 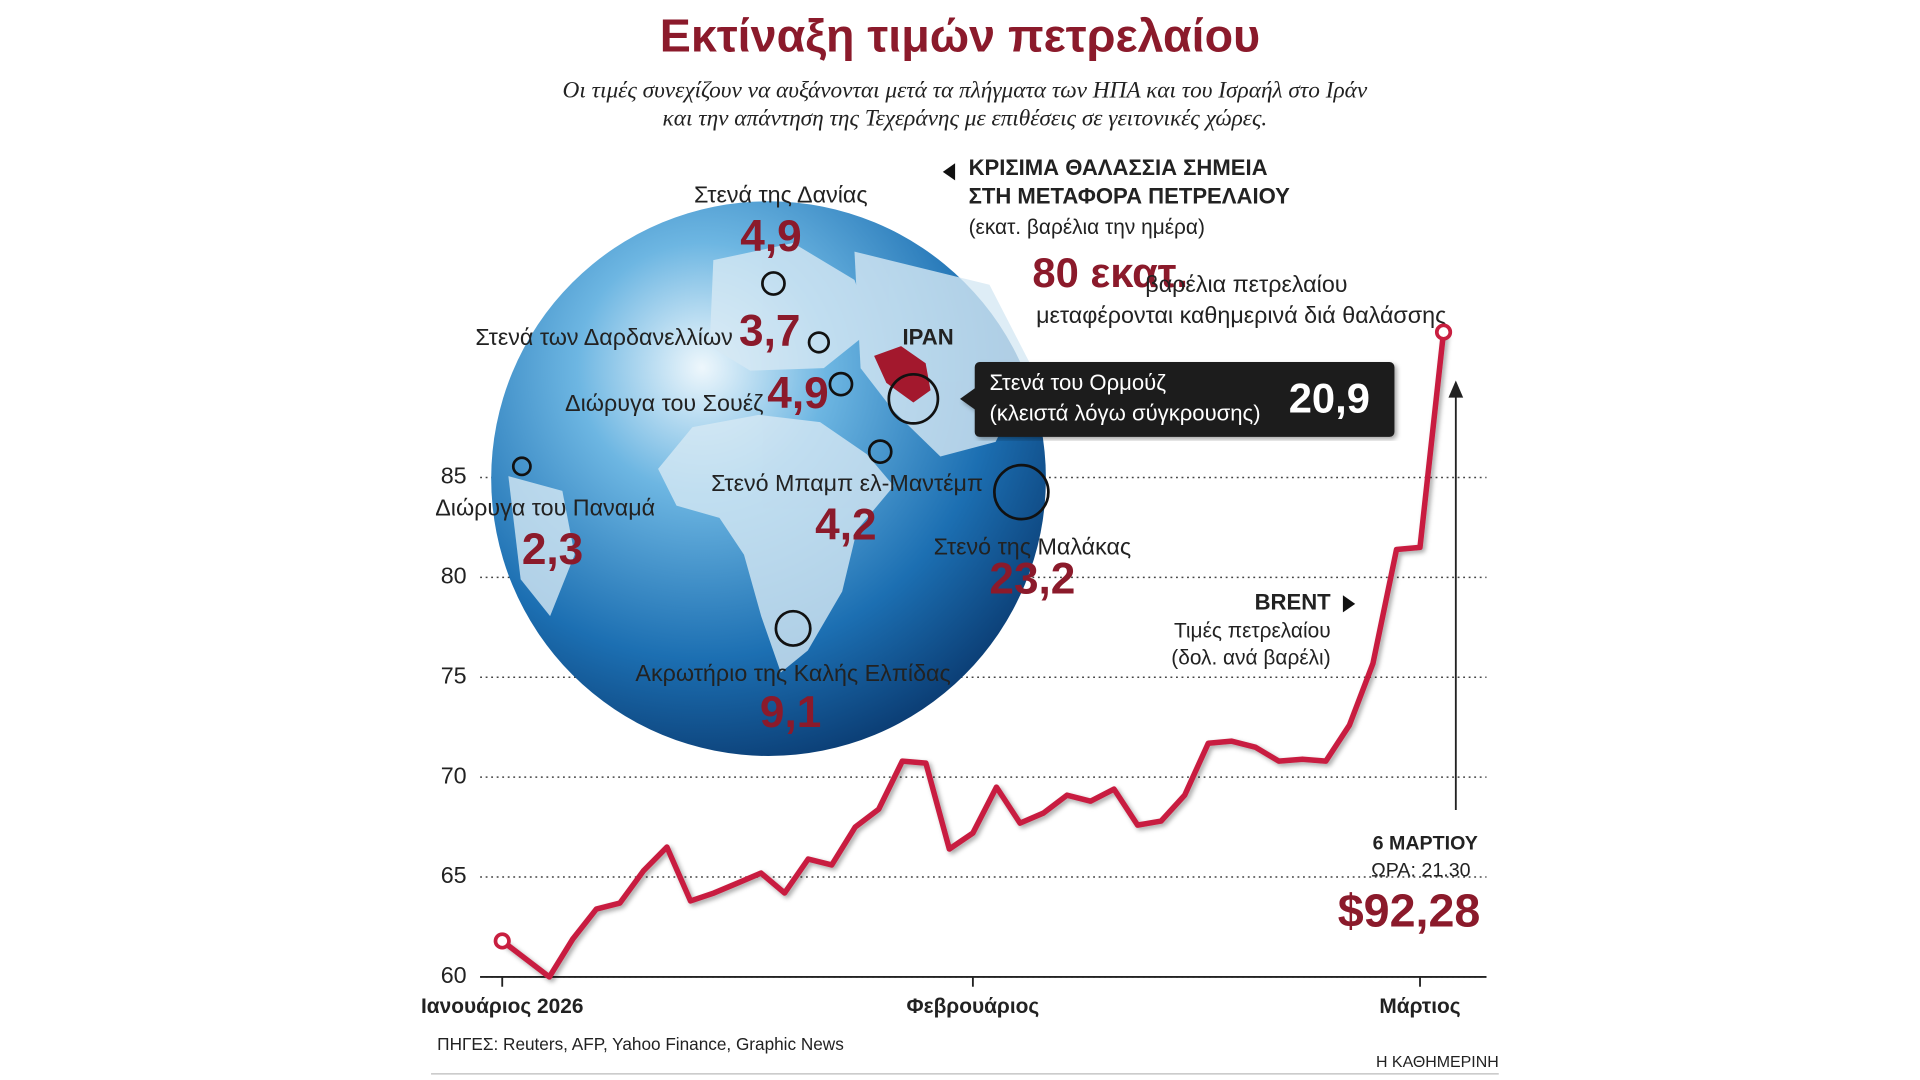 I want to click on globe-heading: ΚΡΙΣΙΜΑ ΘΑΛΑΣΣΙΑ ΣΗΜΕΙΑ, so click(x=1118, y=167).